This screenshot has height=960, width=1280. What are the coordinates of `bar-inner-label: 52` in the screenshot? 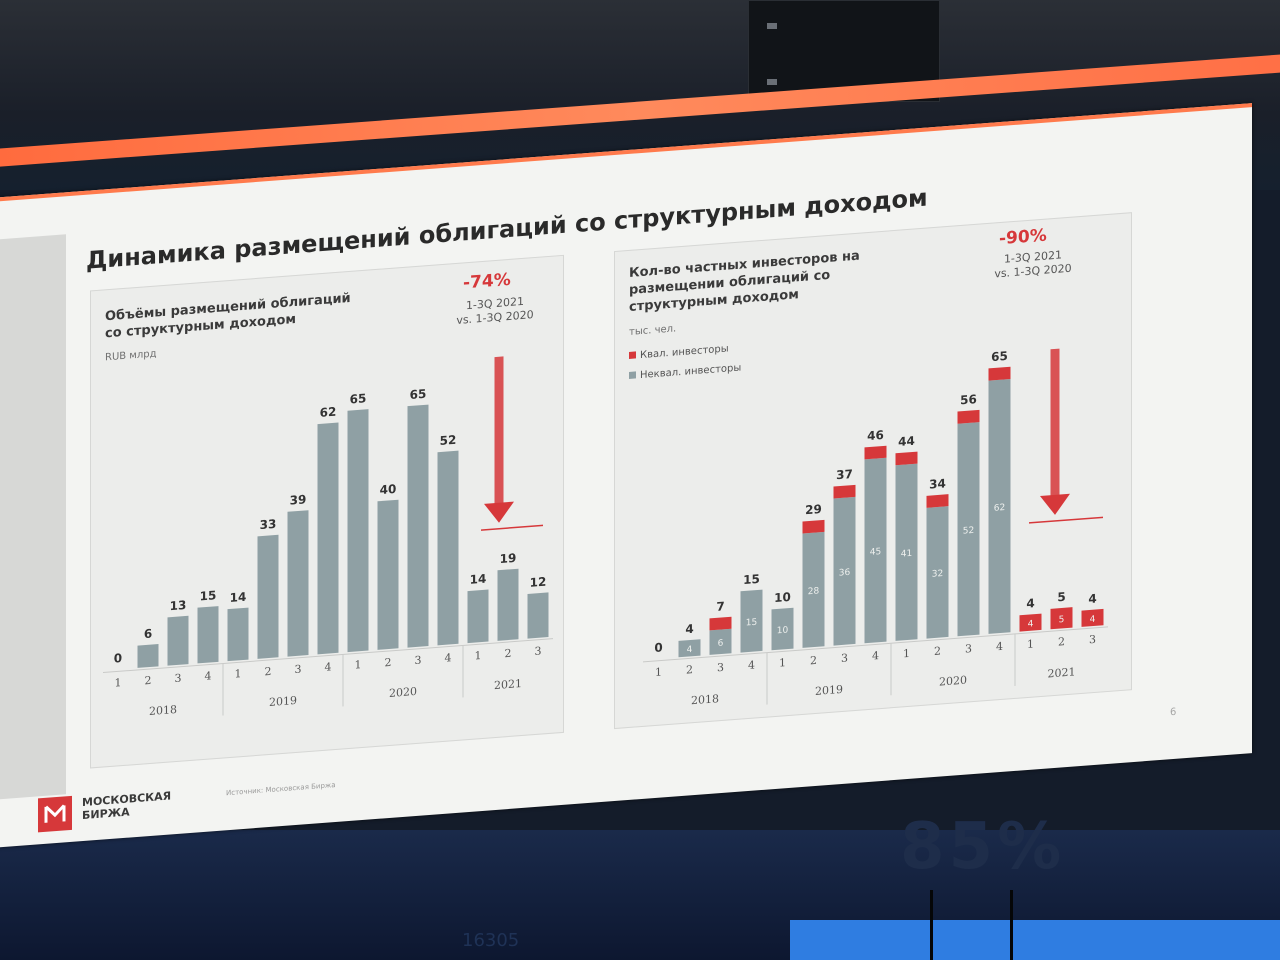 It's located at (968, 531).